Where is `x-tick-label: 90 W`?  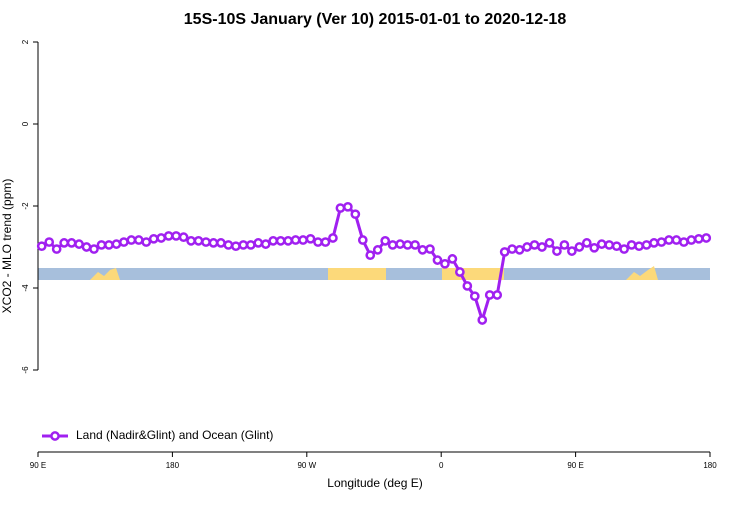
x-tick-label: 90 W is located at coordinates (306, 465).